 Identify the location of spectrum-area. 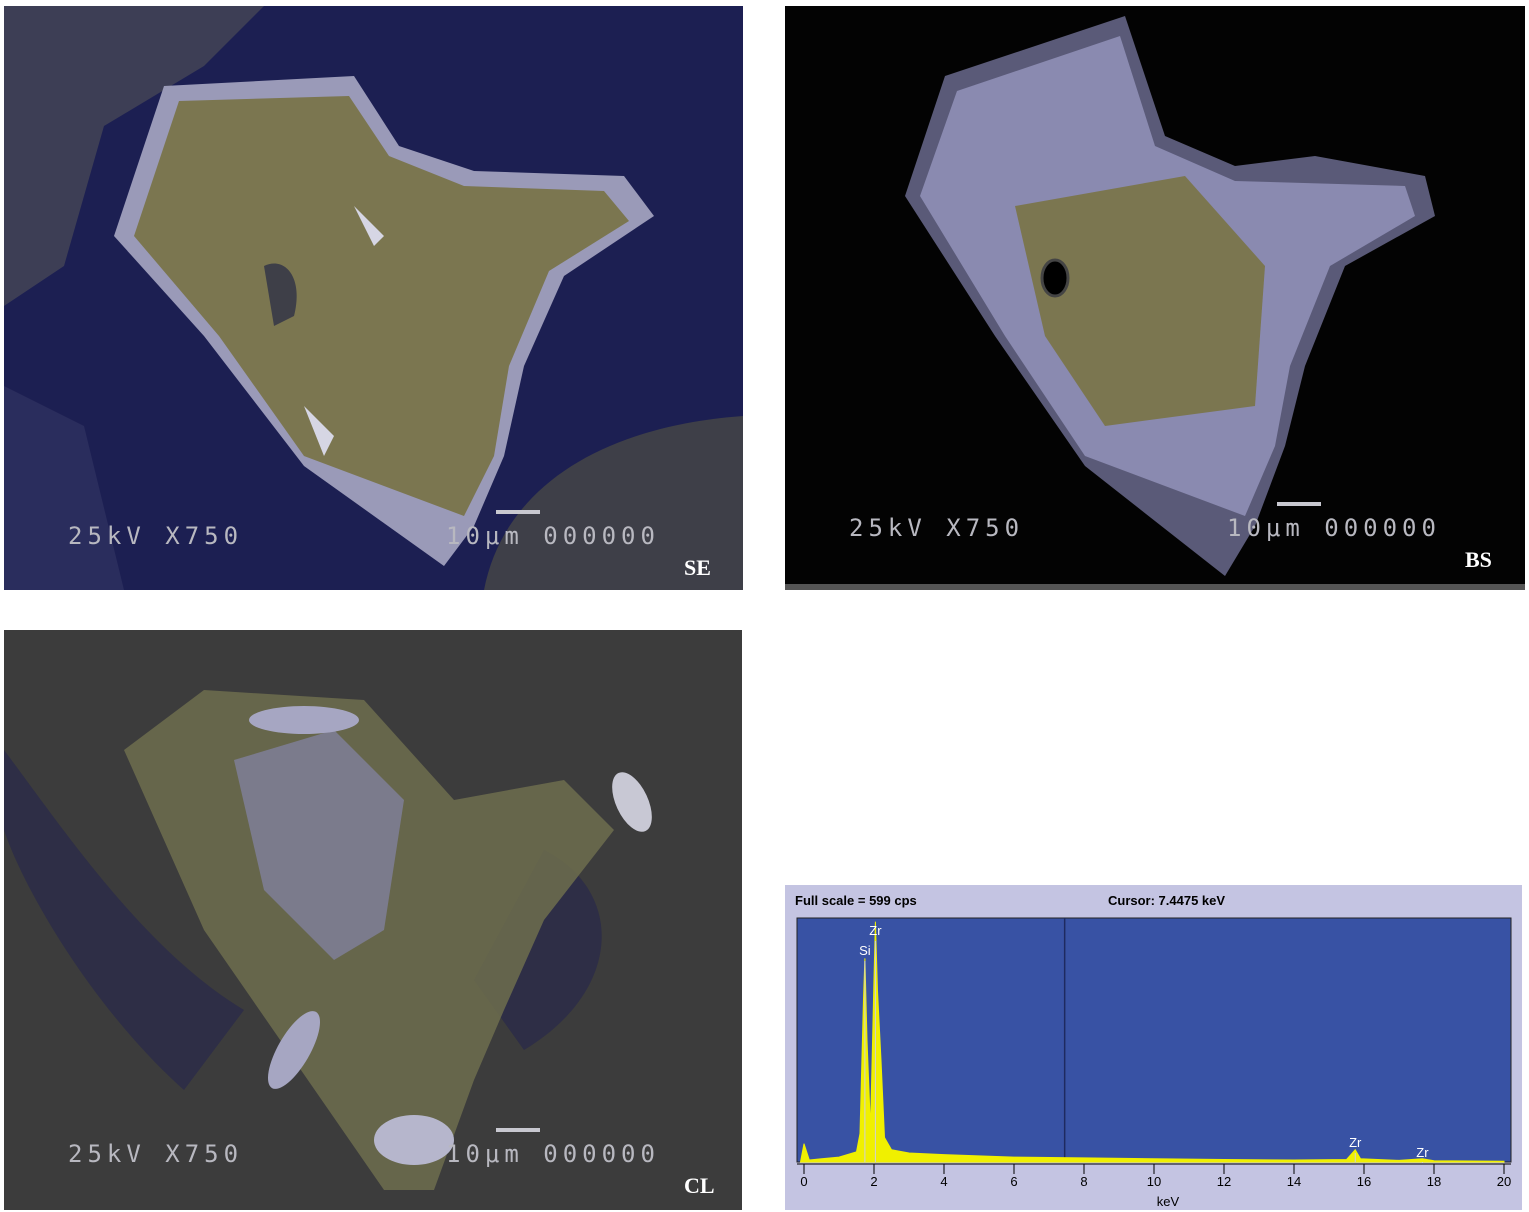
(1152, 1042).